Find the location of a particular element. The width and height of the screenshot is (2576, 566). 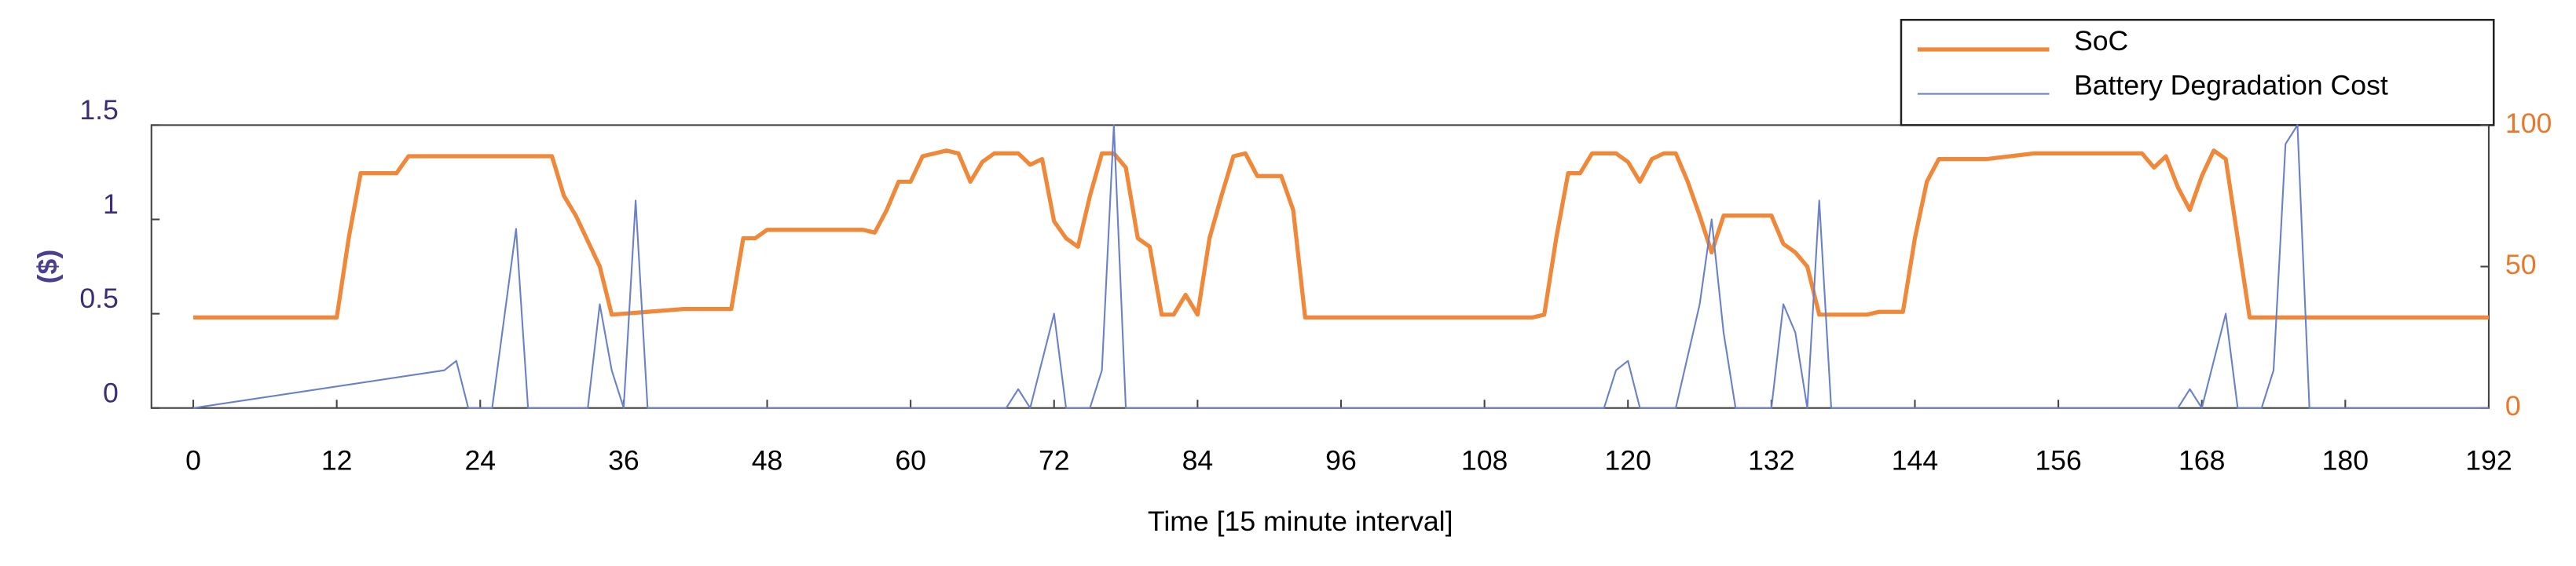

y2-tick-label: 50 is located at coordinates (2521, 264).